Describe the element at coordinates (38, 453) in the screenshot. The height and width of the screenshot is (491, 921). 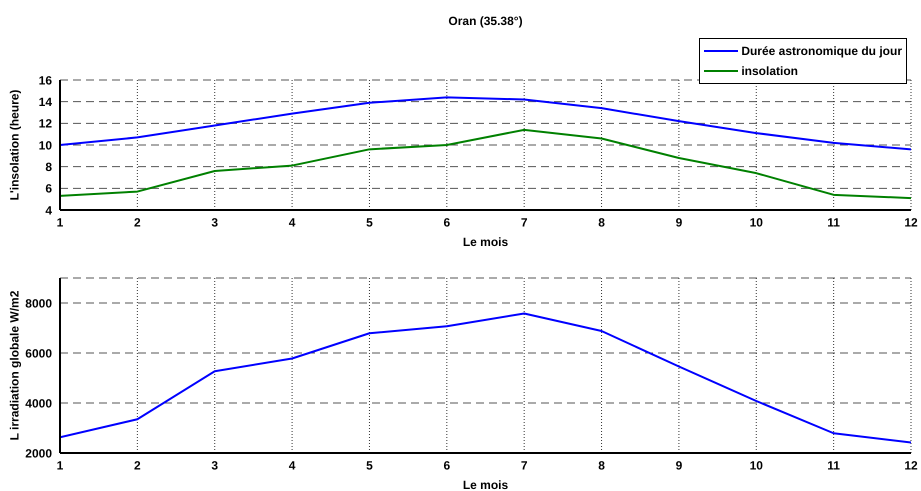
I see `y-tick-label: 2000` at that location.